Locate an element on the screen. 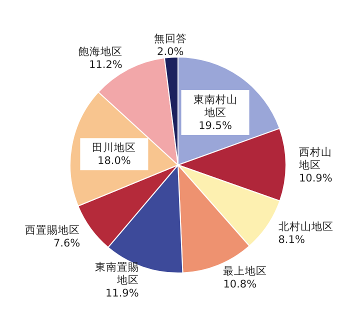 This screenshot has height=320, width=350. data-label: 19.5% is located at coordinates (215, 126).